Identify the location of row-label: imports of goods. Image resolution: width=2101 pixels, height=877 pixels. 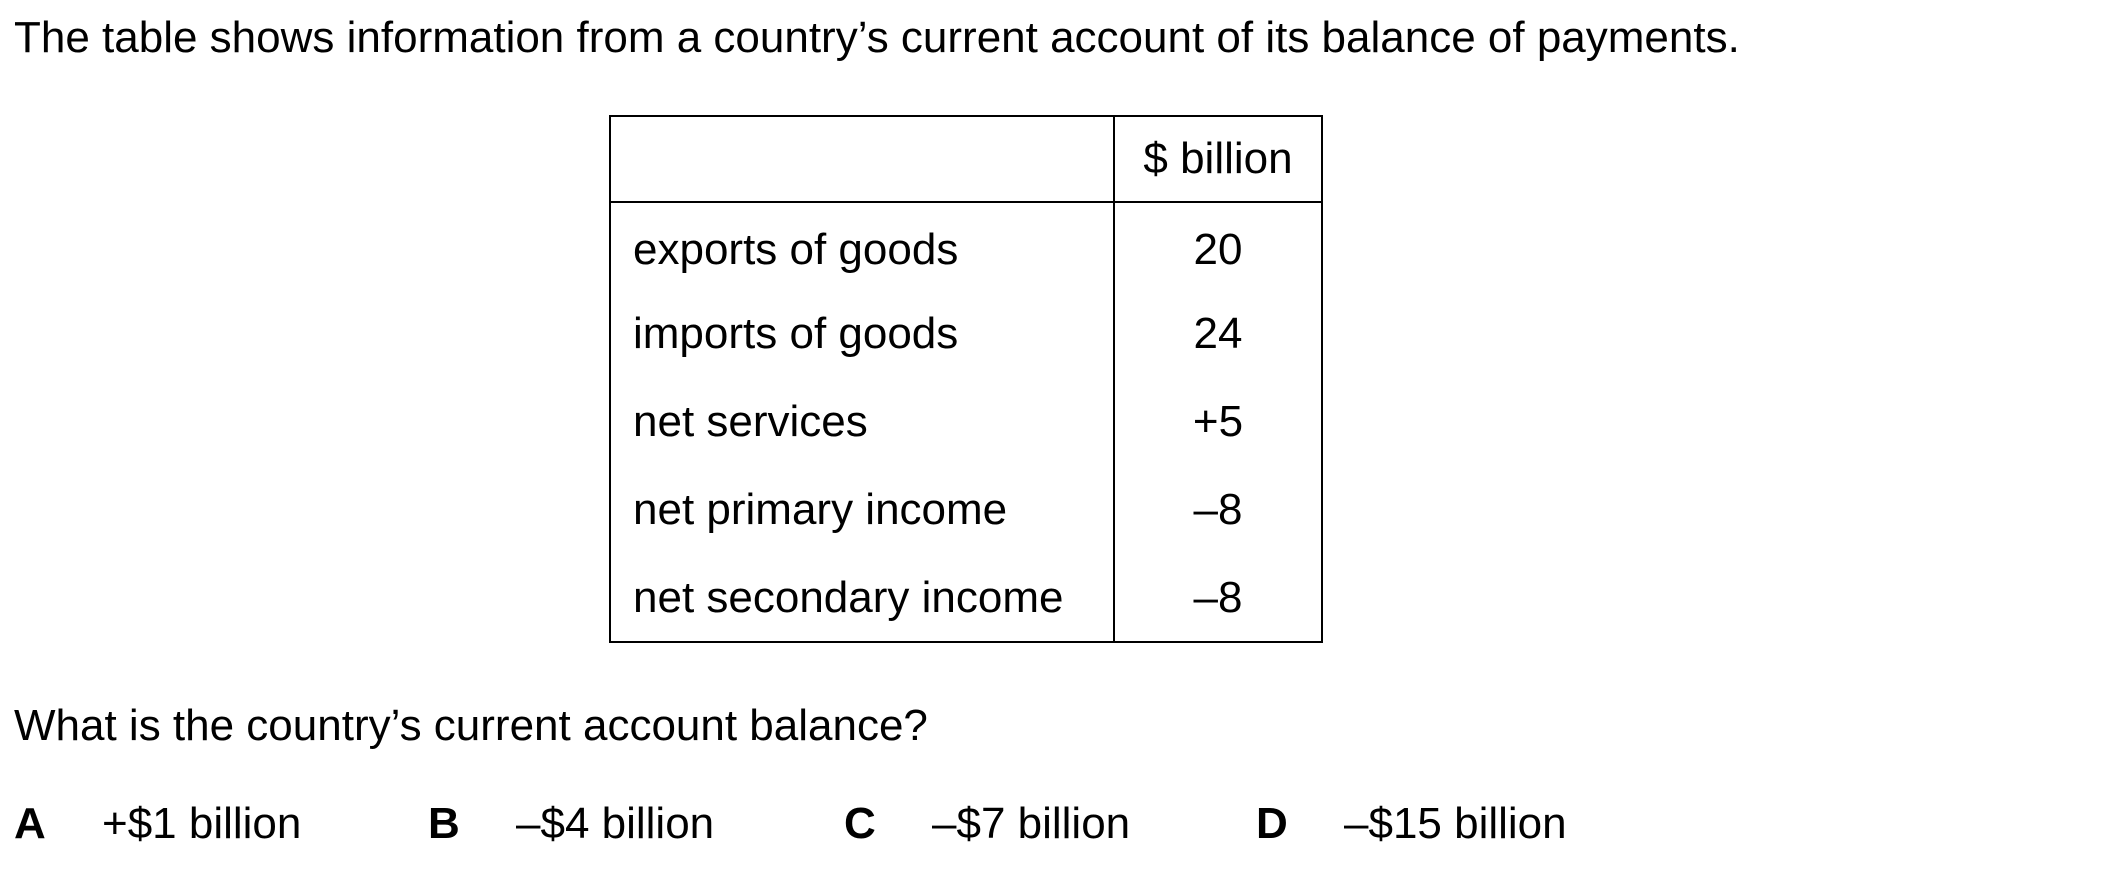
(862, 334).